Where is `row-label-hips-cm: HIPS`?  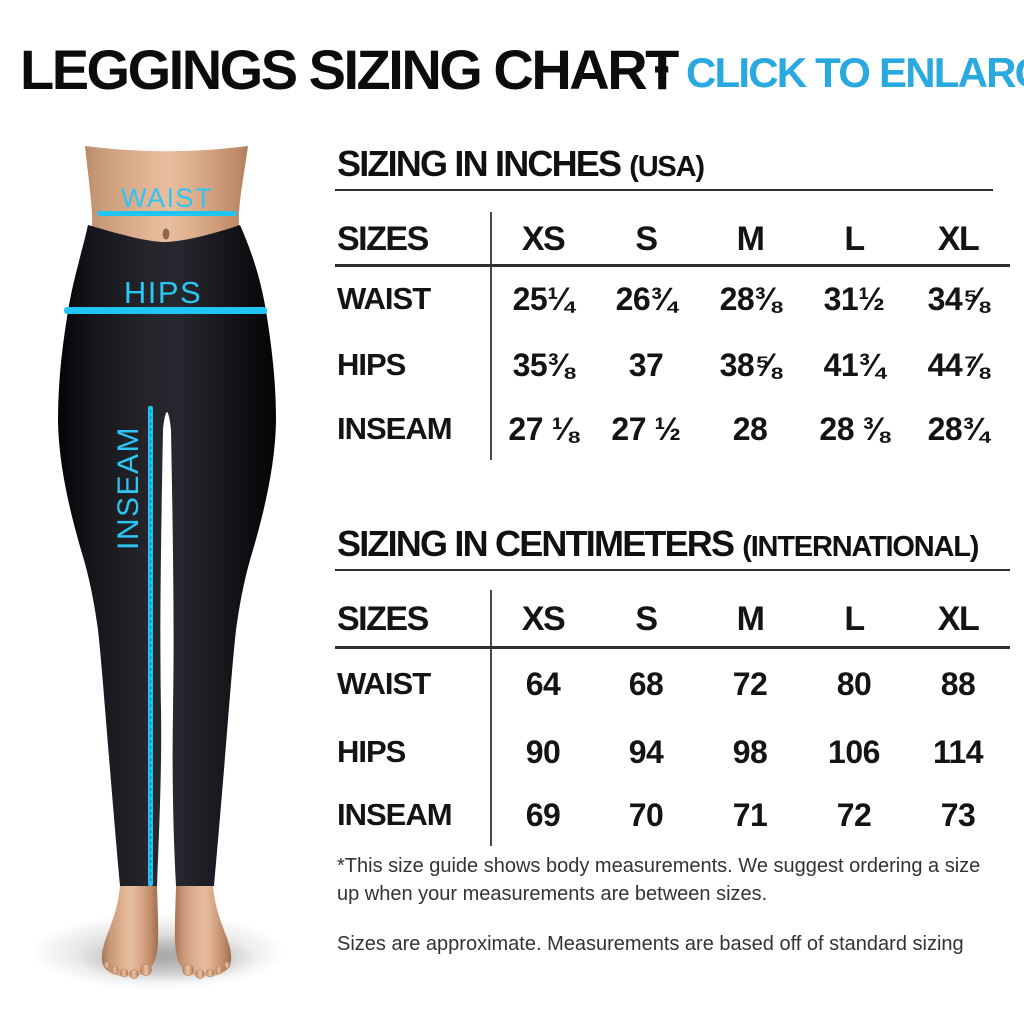 row-label-hips-cm: HIPS is located at coordinates (371, 751).